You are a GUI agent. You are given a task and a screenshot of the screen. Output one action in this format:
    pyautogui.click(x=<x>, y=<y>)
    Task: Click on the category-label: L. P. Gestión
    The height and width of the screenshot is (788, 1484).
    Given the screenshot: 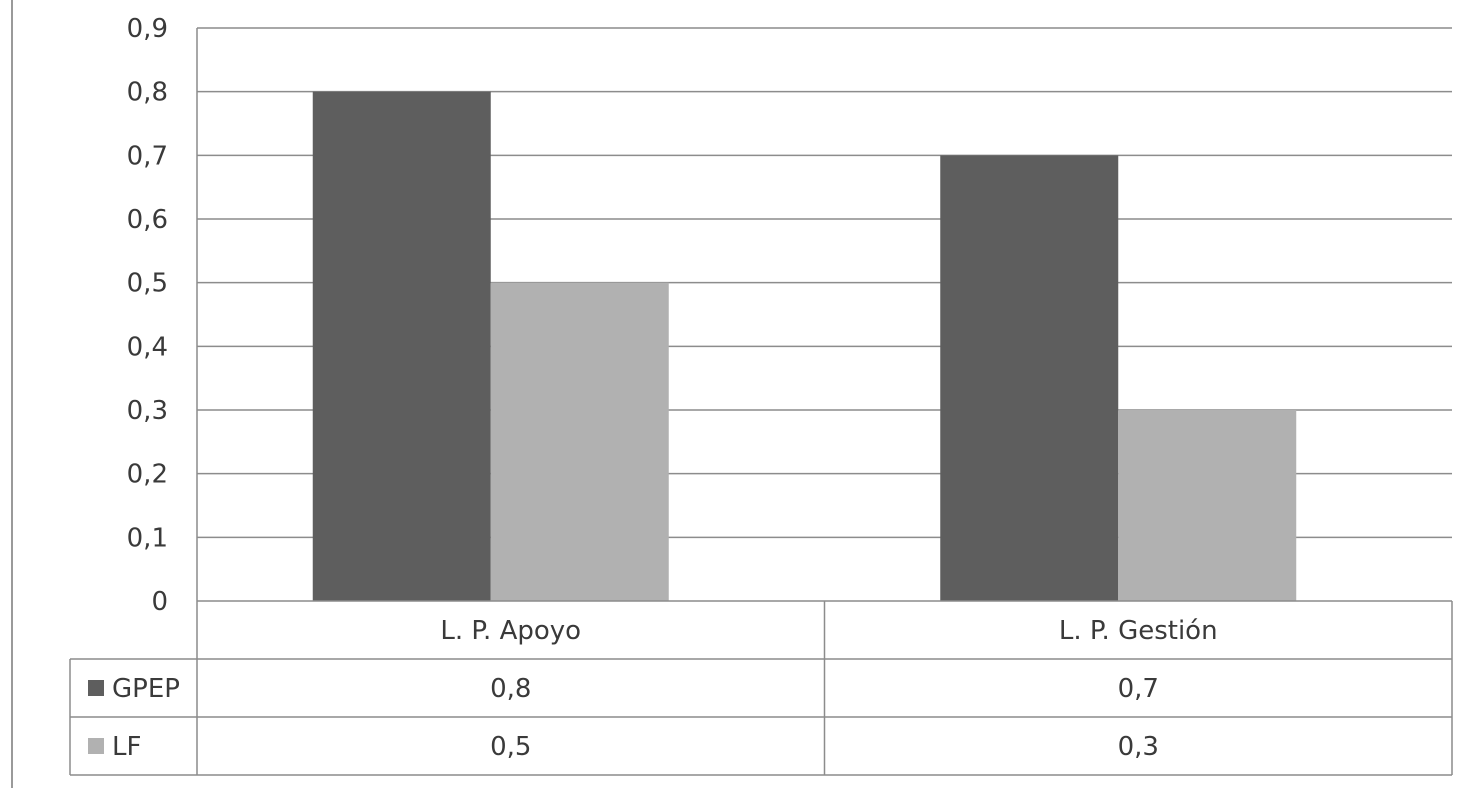 What is the action you would take?
    pyautogui.click(x=1138, y=631)
    